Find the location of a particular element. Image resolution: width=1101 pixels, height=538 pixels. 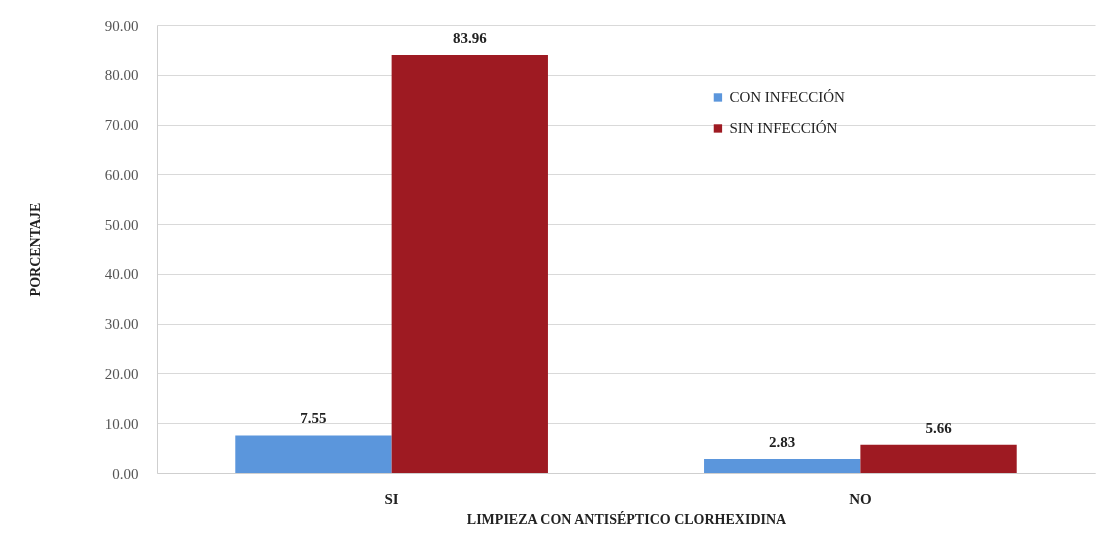

data-label: 7.55 is located at coordinates (313, 418).